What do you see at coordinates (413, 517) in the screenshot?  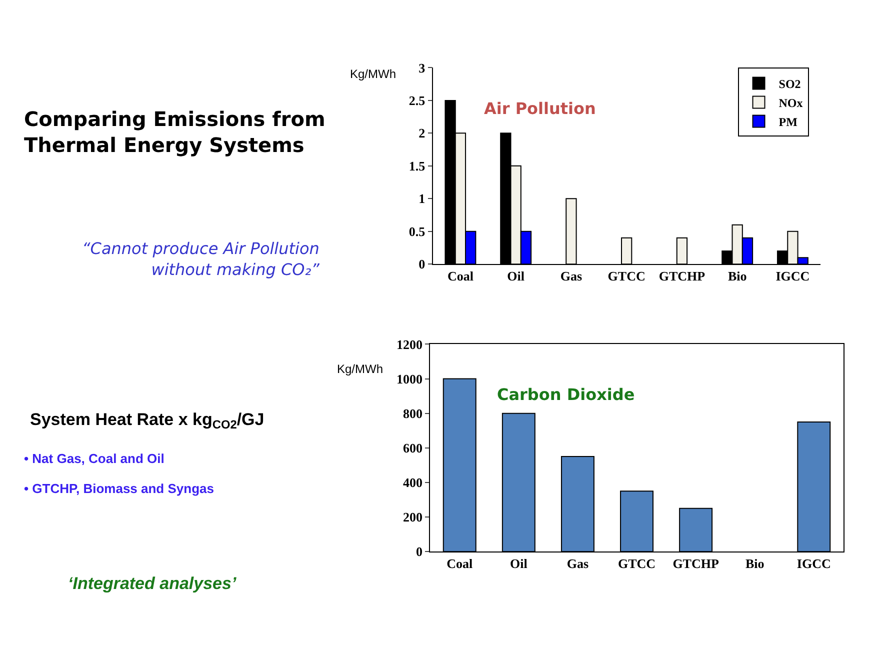 I see `y-tick-label: 200` at bounding box center [413, 517].